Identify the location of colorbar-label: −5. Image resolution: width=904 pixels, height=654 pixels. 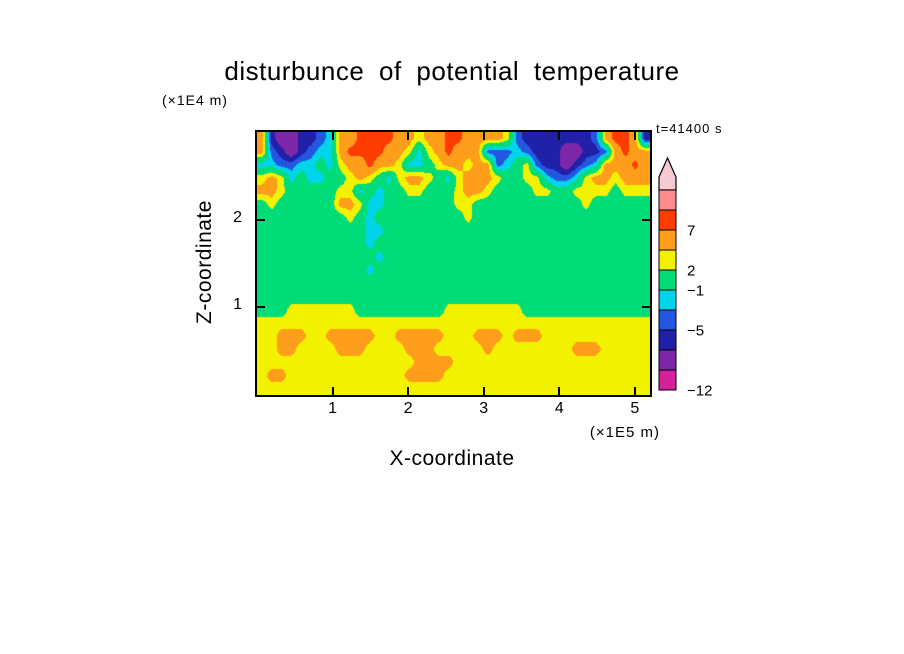
(695, 331).